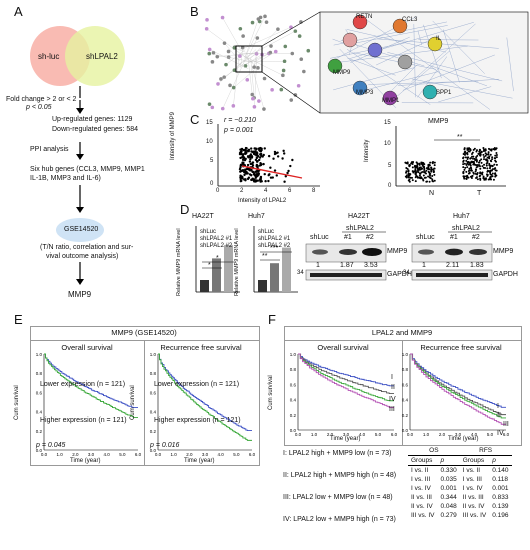 Image resolution: width=530 pixels, height=550 pixels. What do you see at coordinates (138, 454) in the screenshot?
I see `e-os-xtick: 6.0` at bounding box center [138, 454].